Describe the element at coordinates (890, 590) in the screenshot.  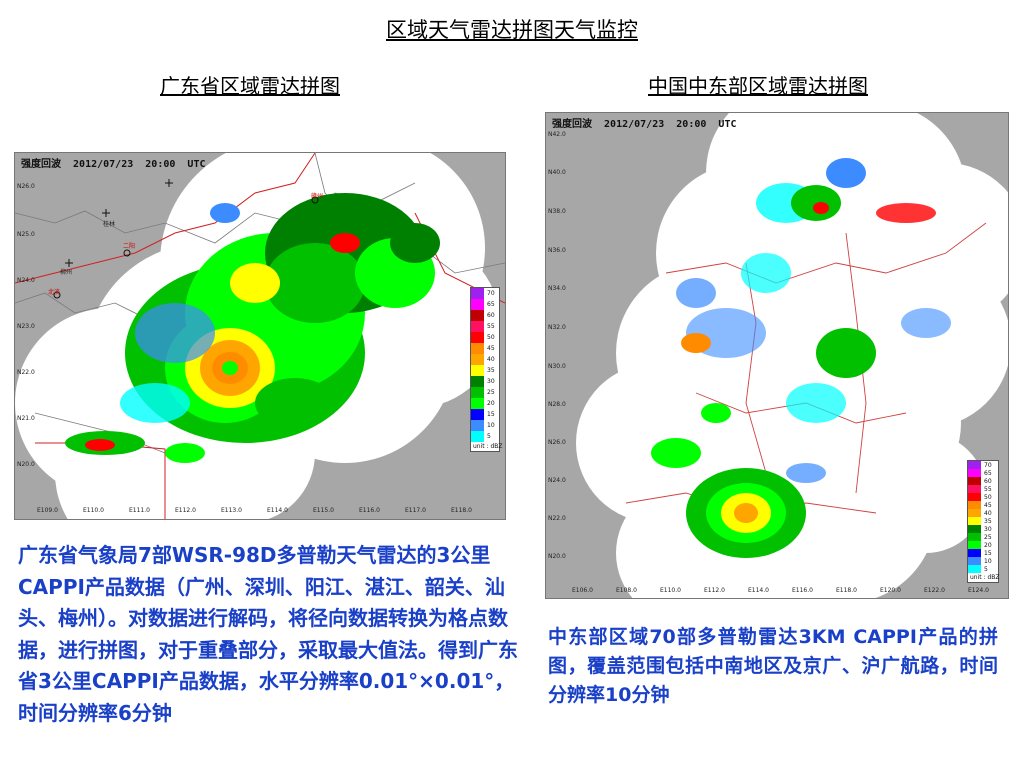
I see `x-tick: E120.0` at that location.